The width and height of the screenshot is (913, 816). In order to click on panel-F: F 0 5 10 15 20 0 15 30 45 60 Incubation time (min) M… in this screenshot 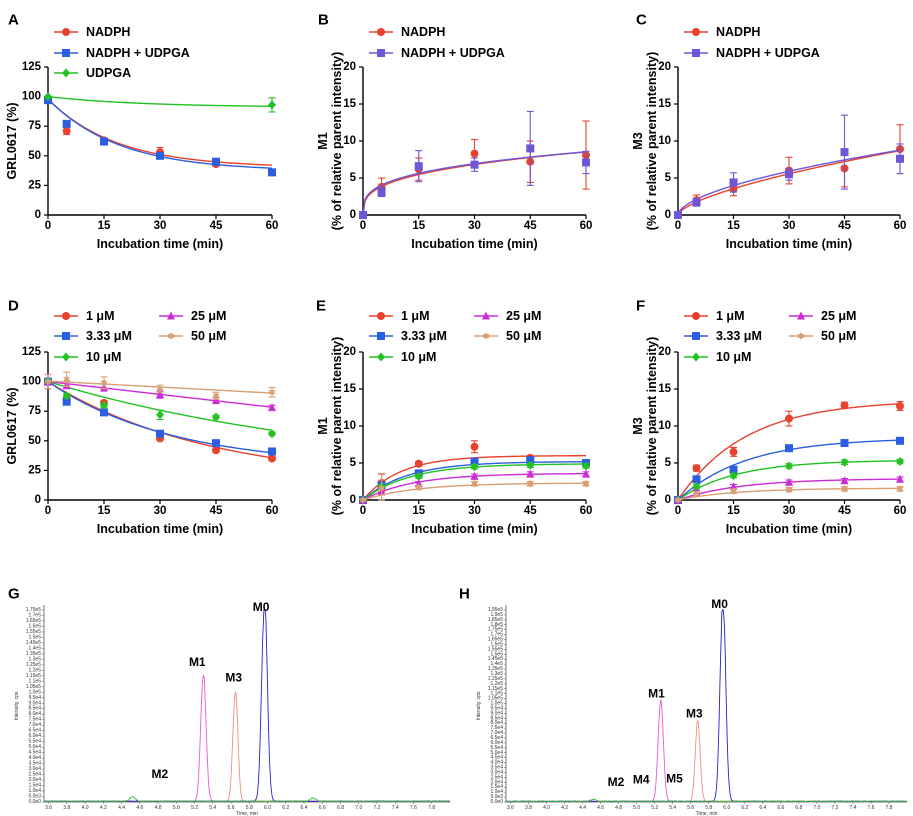, I will do `click(768, 416)`.